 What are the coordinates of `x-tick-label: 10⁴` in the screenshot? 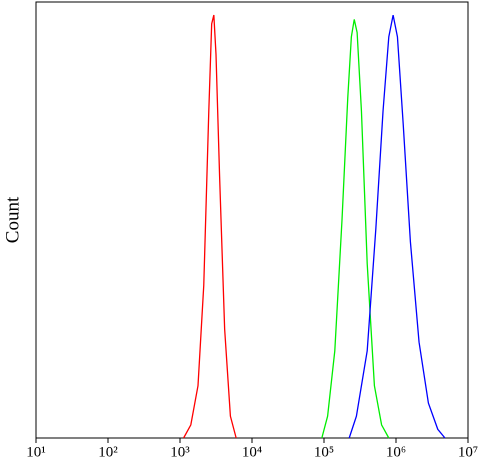 It's located at (252, 452).